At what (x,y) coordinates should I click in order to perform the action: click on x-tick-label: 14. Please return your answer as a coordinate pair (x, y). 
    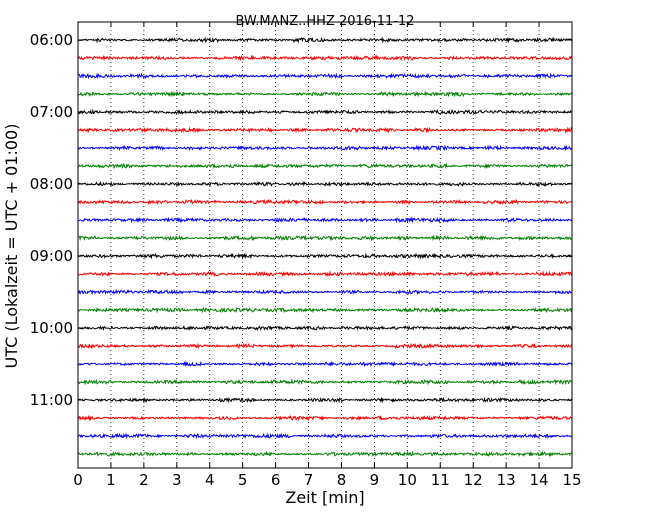
    Looking at the image, I should click on (539, 480).